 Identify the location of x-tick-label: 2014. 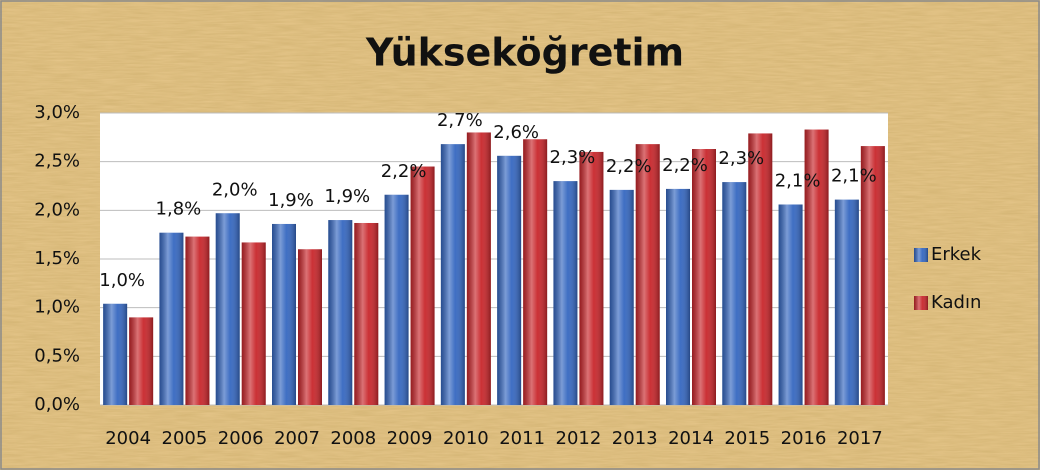
(691, 438).